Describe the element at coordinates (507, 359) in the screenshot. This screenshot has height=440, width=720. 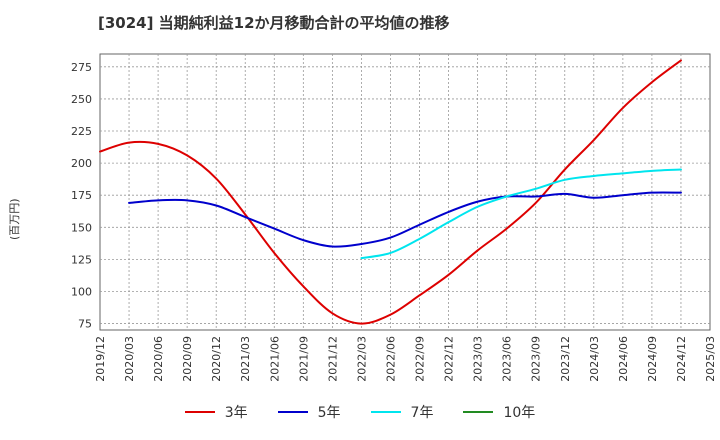
I see `x-tick-label: 2023/06` at that location.